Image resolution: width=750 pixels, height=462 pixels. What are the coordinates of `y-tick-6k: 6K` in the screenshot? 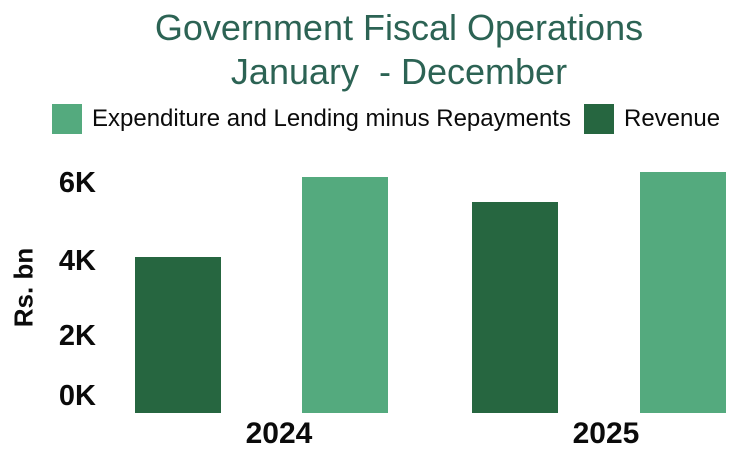 It's located at (77, 183).